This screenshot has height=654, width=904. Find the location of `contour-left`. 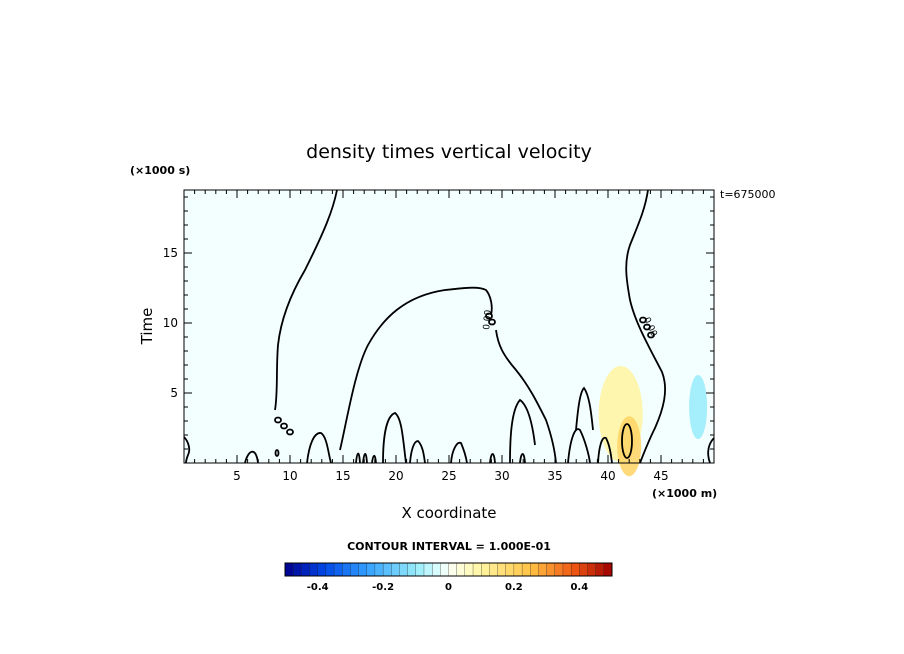

contour-left is located at coordinates (306, 300).